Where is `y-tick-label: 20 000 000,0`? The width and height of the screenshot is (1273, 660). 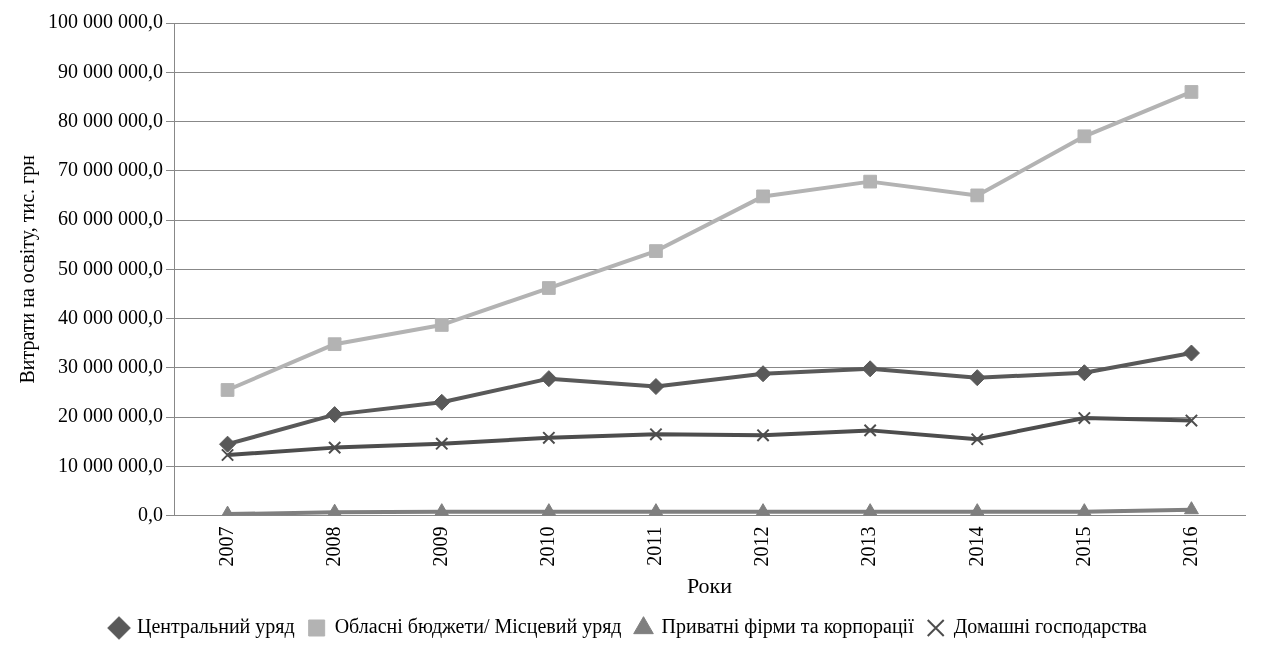
y-tick-label: 20 000 000,0 is located at coordinates (110, 415).